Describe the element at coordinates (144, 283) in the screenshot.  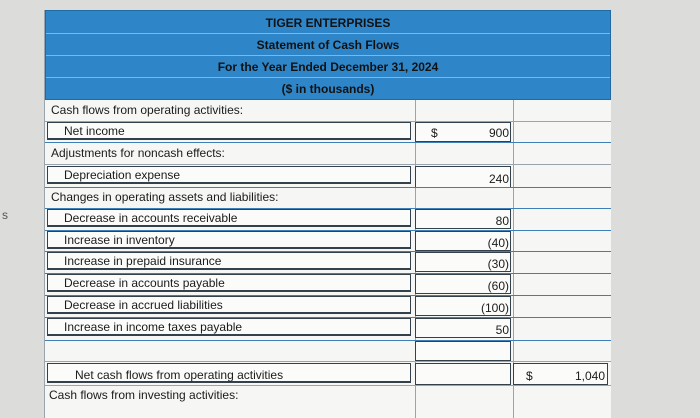
I see `payable-label: Decrease in accounts payable` at that location.